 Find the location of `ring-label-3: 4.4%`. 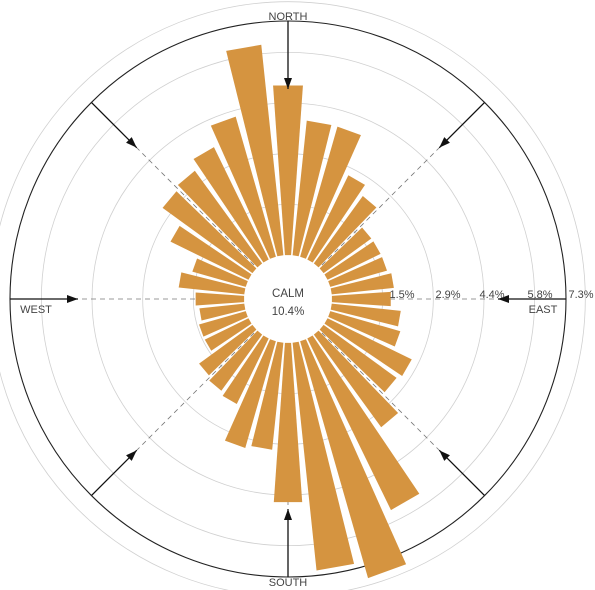

ring-label-3: 4.4% is located at coordinates (491, 295).